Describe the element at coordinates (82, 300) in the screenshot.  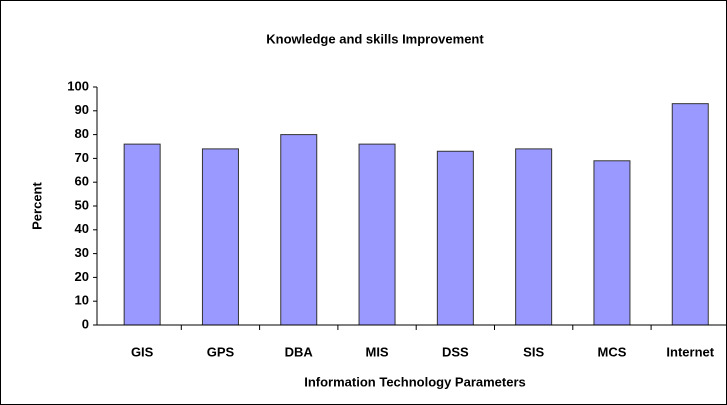
I see `y-tick-label: 10` at that location.